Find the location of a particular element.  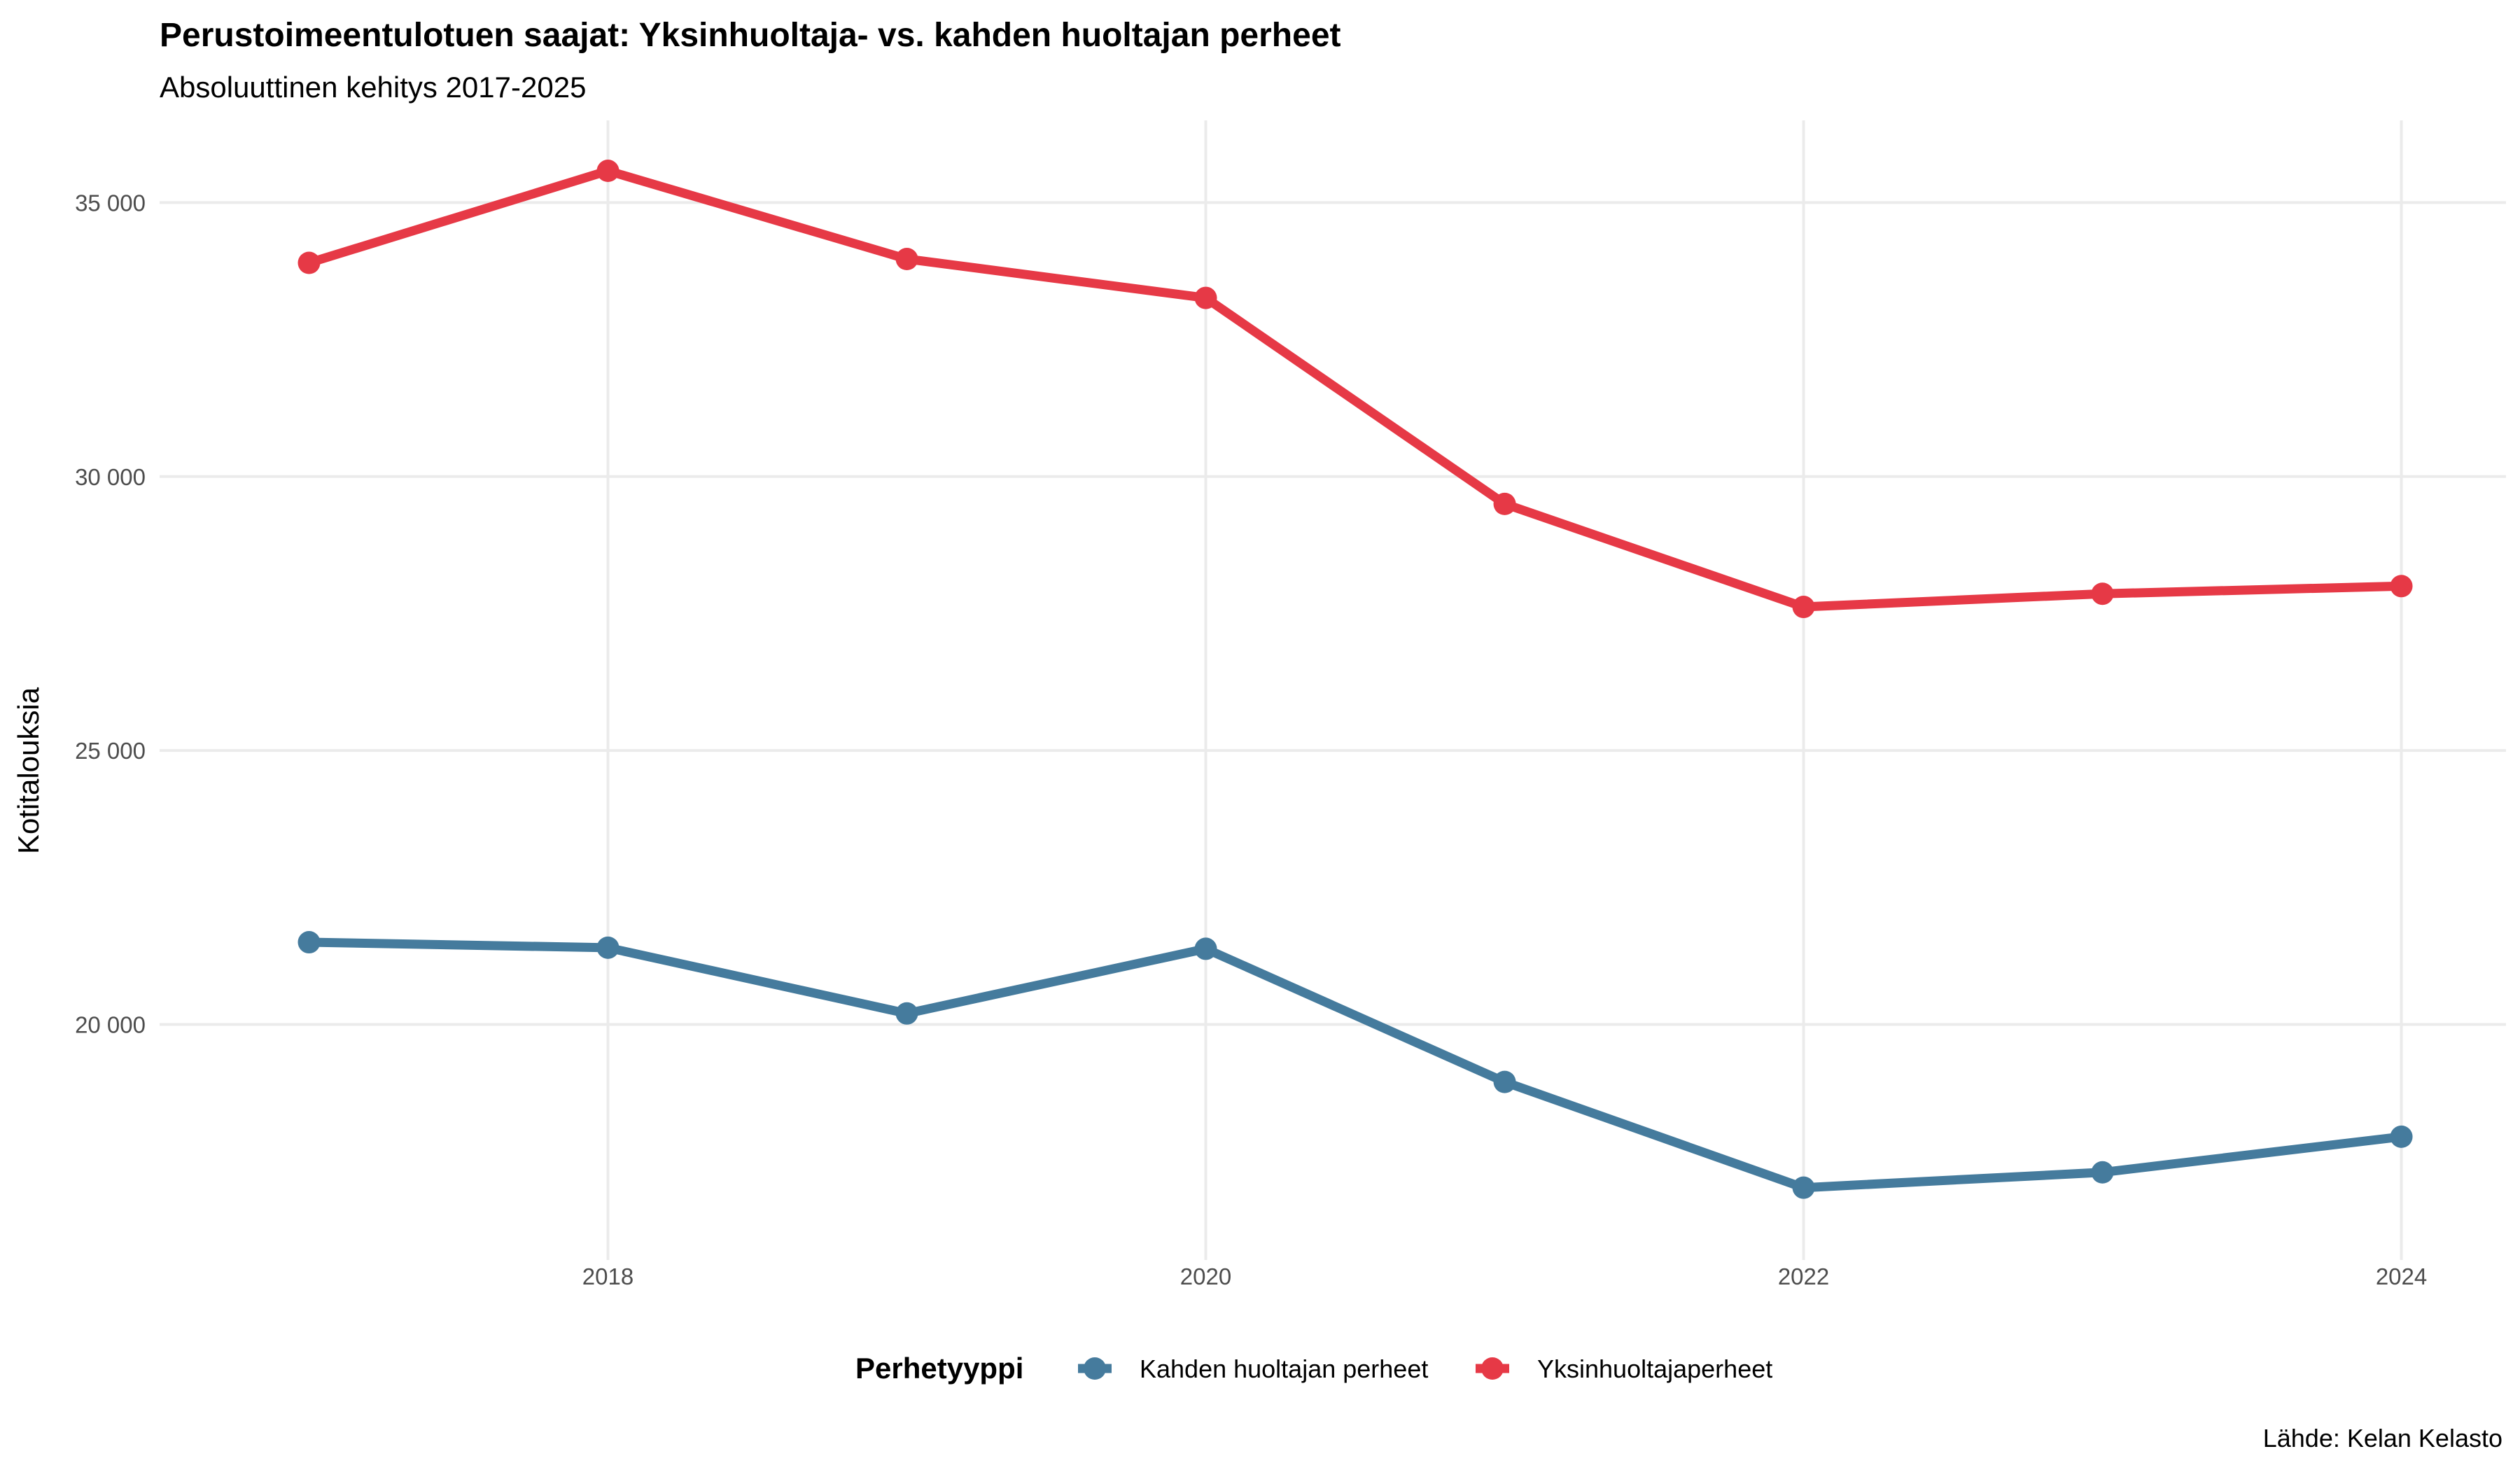

y-tick-label: 35 000 is located at coordinates (110, 203).